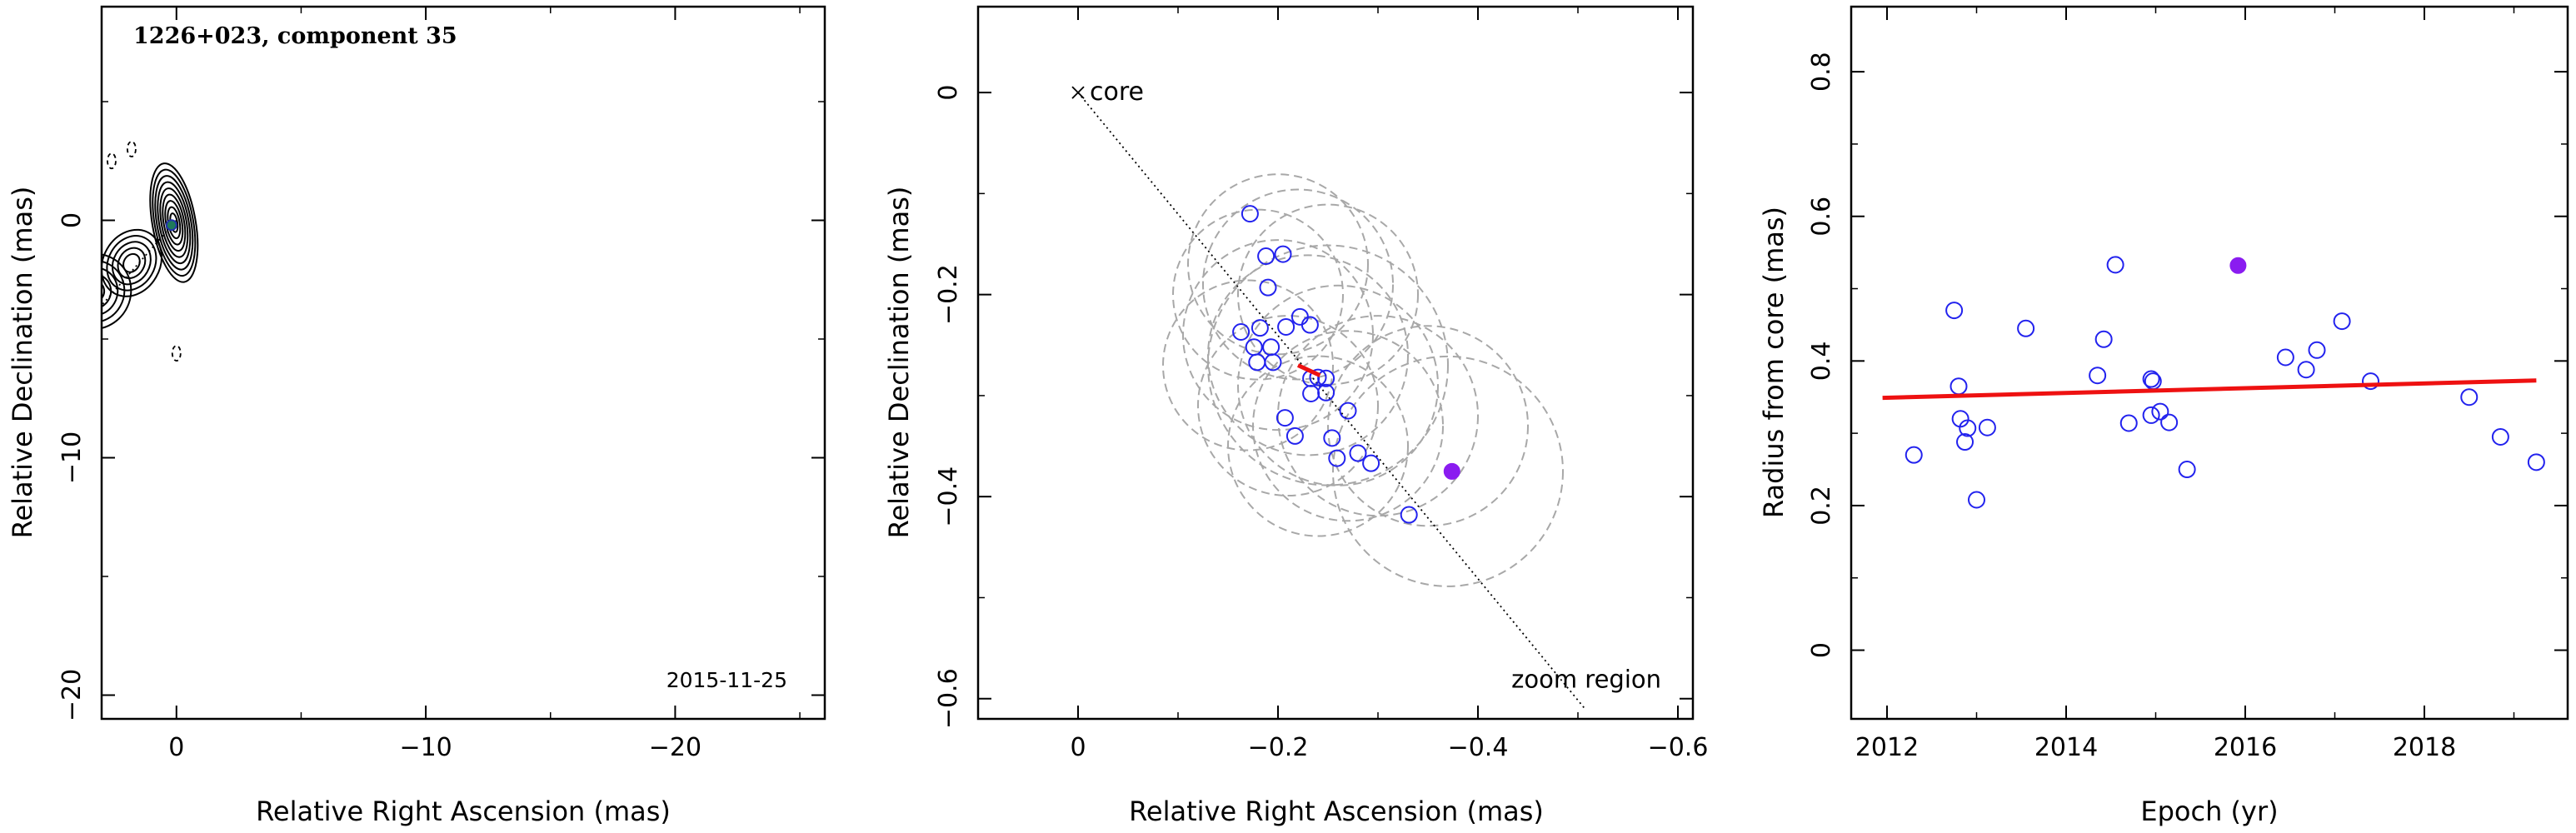  Describe the element at coordinates (1586, 680) in the screenshot. I see `zoom-region-label: zoom region` at that location.